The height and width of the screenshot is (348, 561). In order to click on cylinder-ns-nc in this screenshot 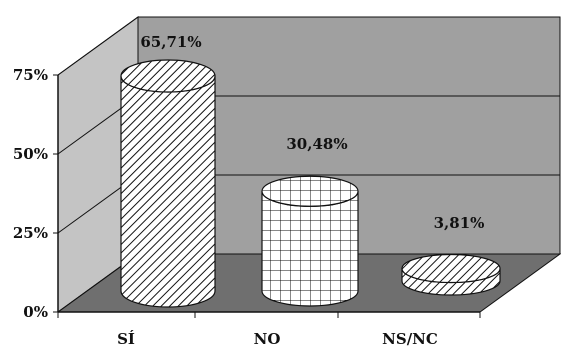, I will do `click(451, 274)`.